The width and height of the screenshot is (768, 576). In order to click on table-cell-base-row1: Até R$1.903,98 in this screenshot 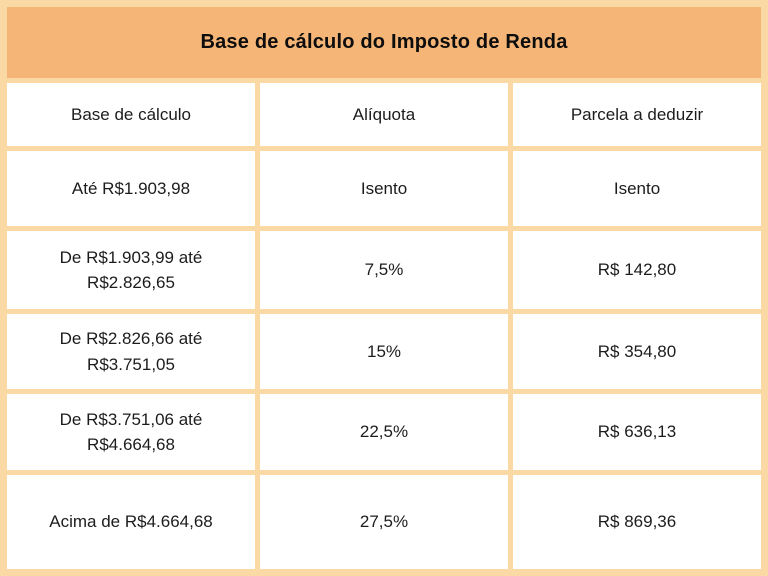, I will do `click(131, 188)`.